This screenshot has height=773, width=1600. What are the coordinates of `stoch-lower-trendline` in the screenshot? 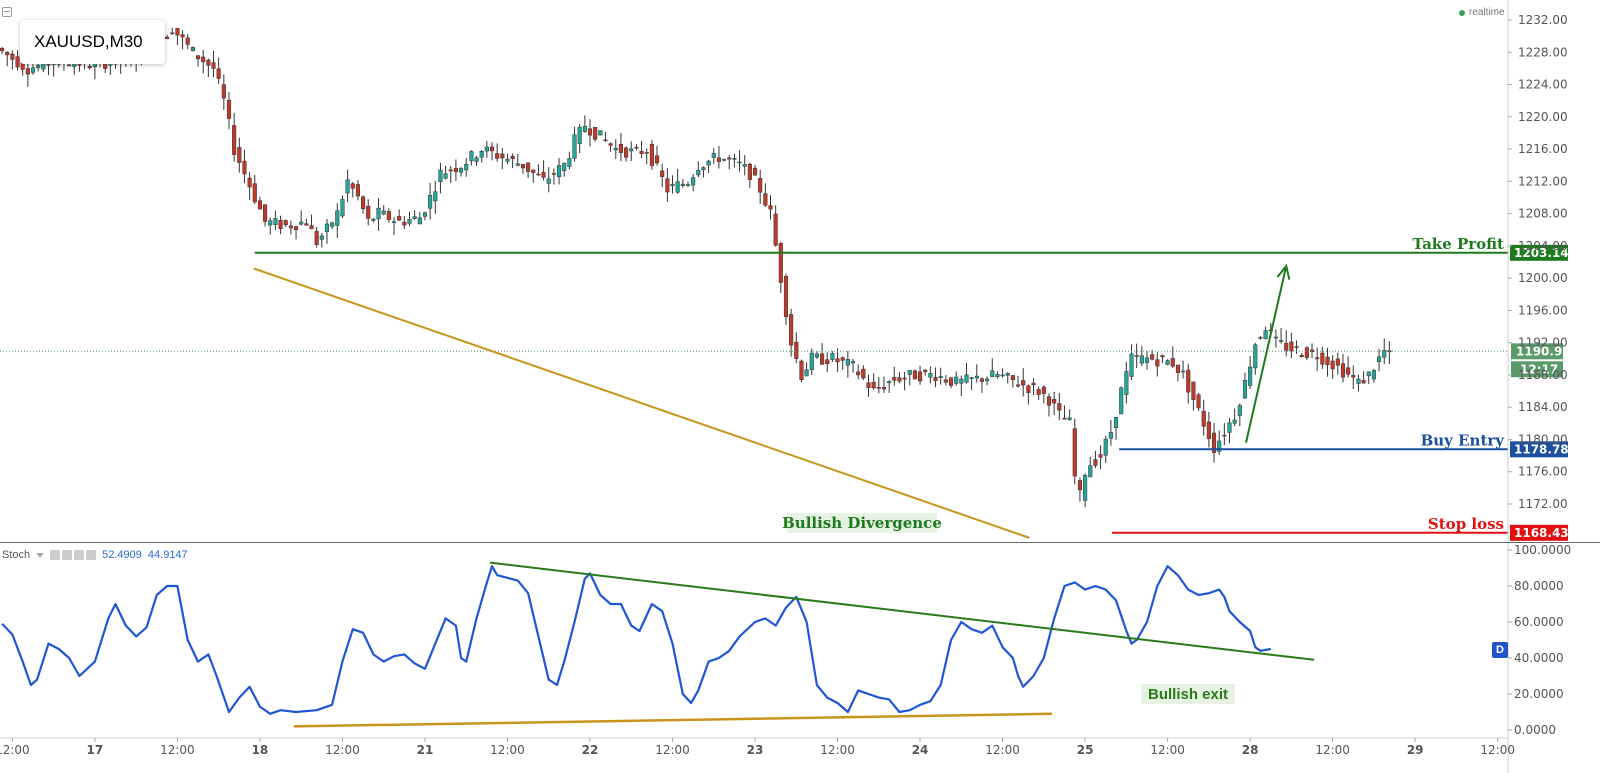 It's located at (673, 720).